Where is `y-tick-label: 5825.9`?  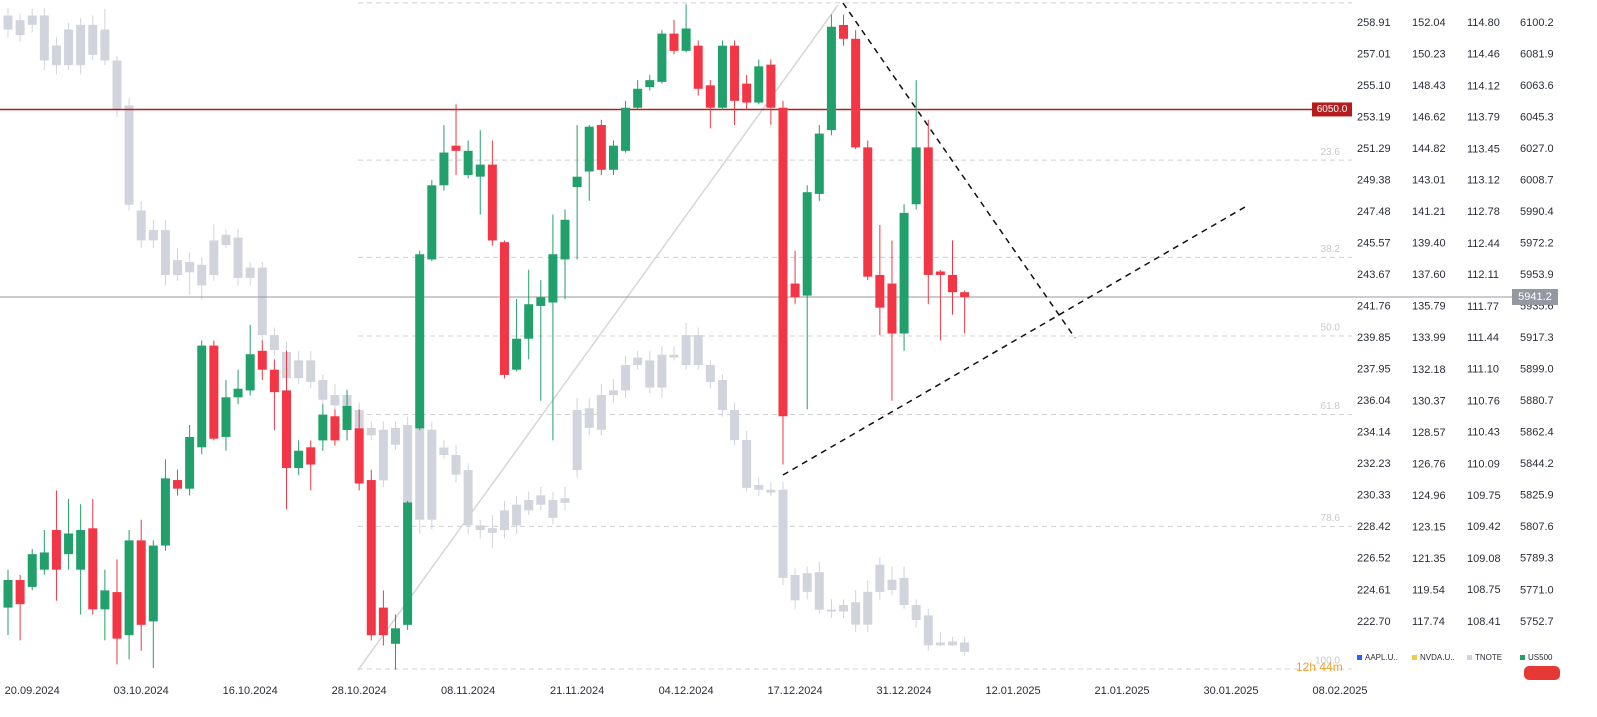
y-tick-label: 5825.9 is located at coordinates (1537, 496).